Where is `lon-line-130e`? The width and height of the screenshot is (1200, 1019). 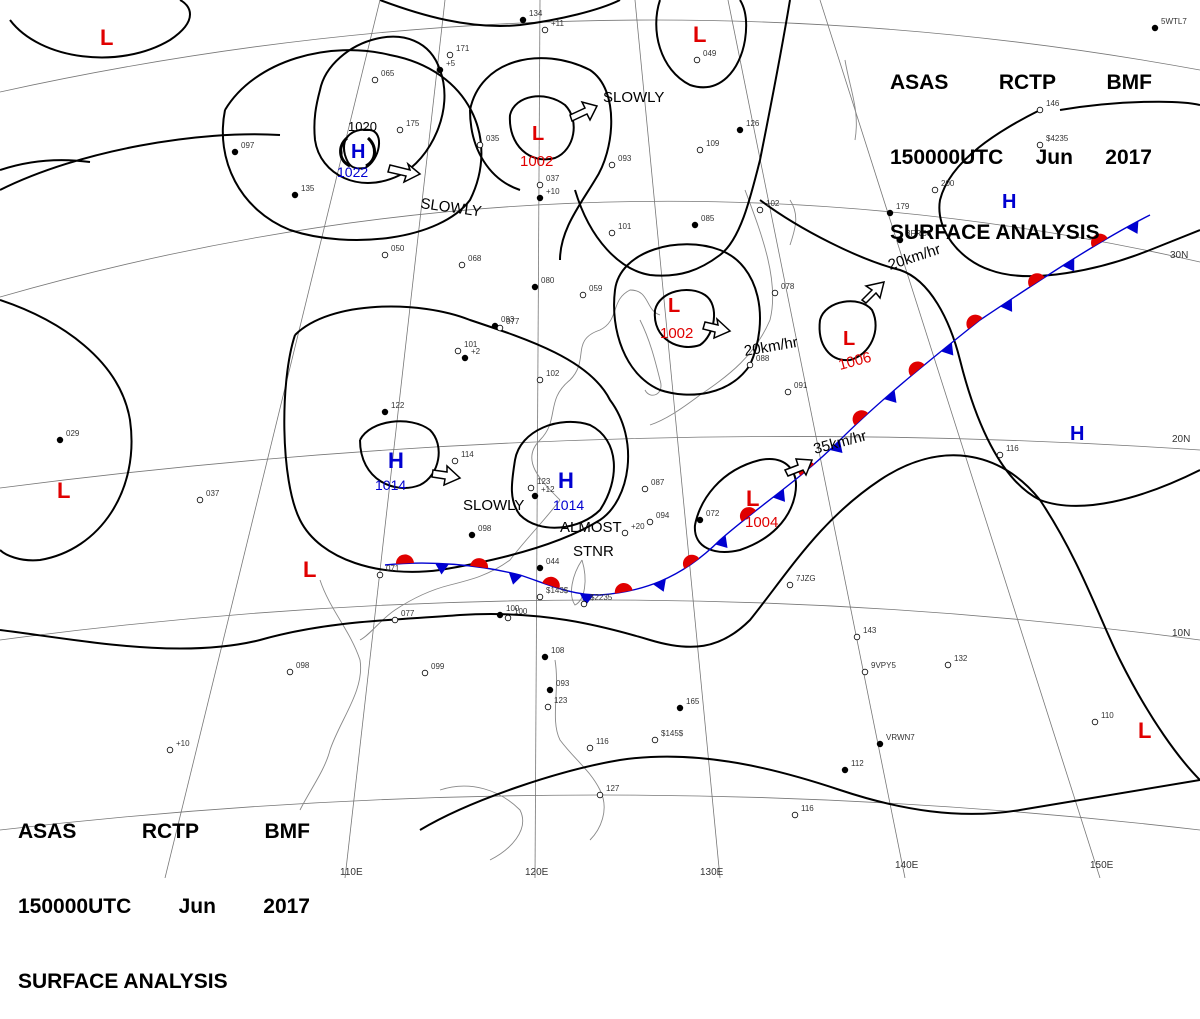 lon-line-130e is located at coordinates (677, 439).